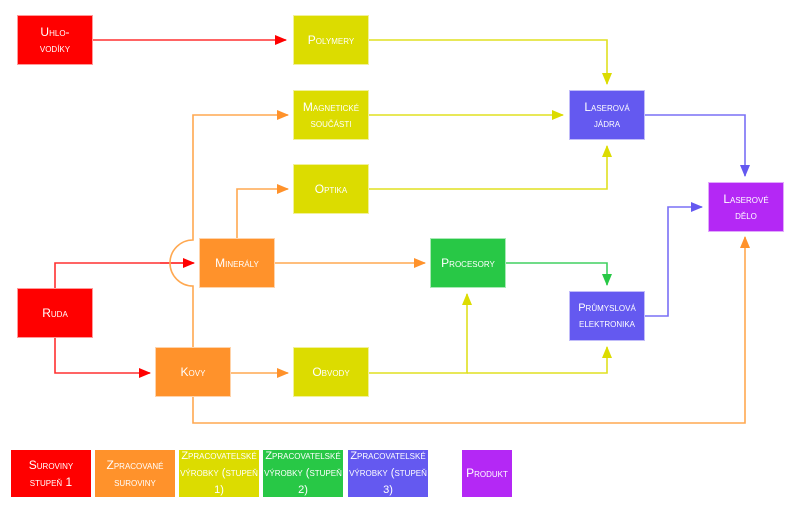 This screenshot has width=800, height=512. I want to click on arrow-ruda-kovy, so click(102, 358).